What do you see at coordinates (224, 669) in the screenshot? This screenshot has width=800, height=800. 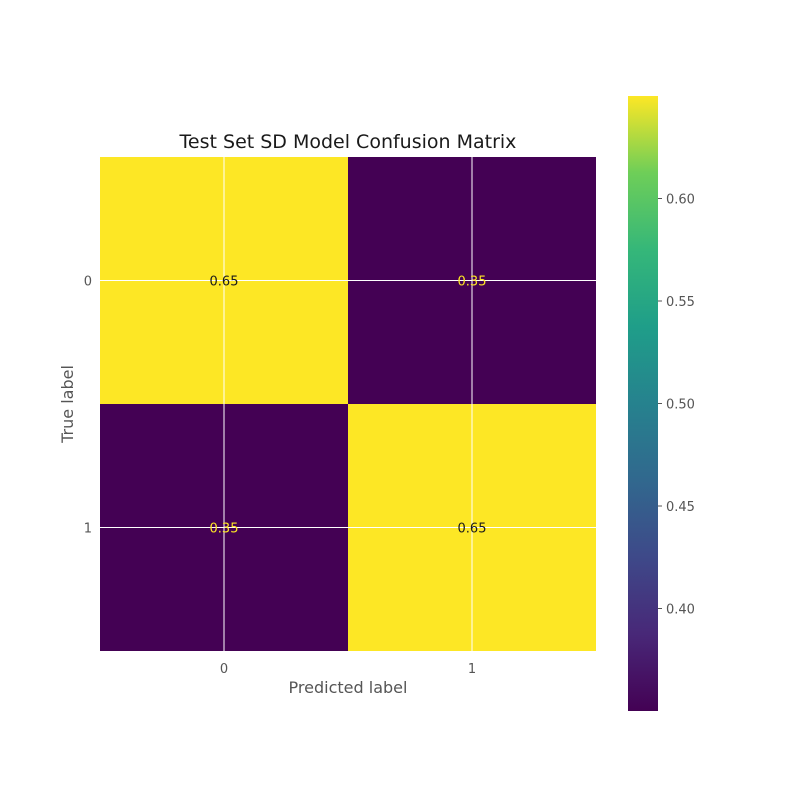 I see `x-tick-label: 0` at bounding box center [224, 669].